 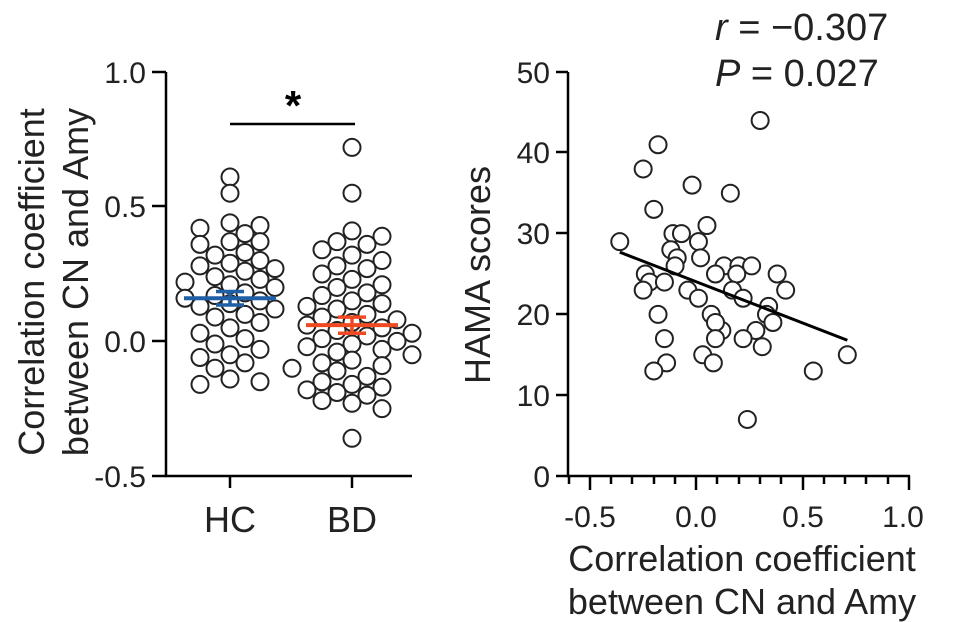 I want to click on r-label: r, so click(x=722, y=28).